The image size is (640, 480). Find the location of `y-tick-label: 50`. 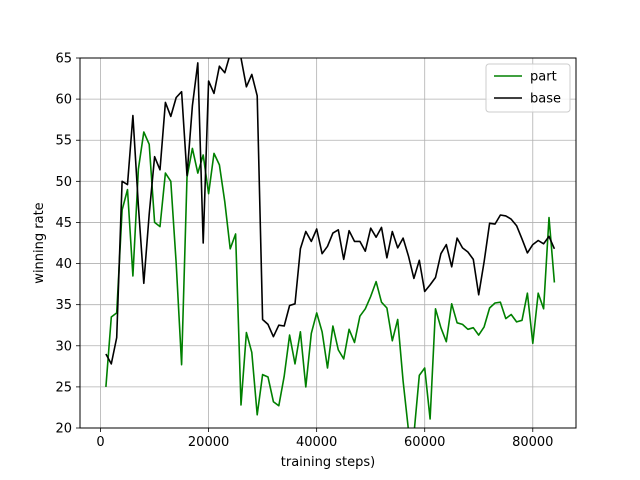

y-tick-label: 50 is located at coordinates (63, 182).